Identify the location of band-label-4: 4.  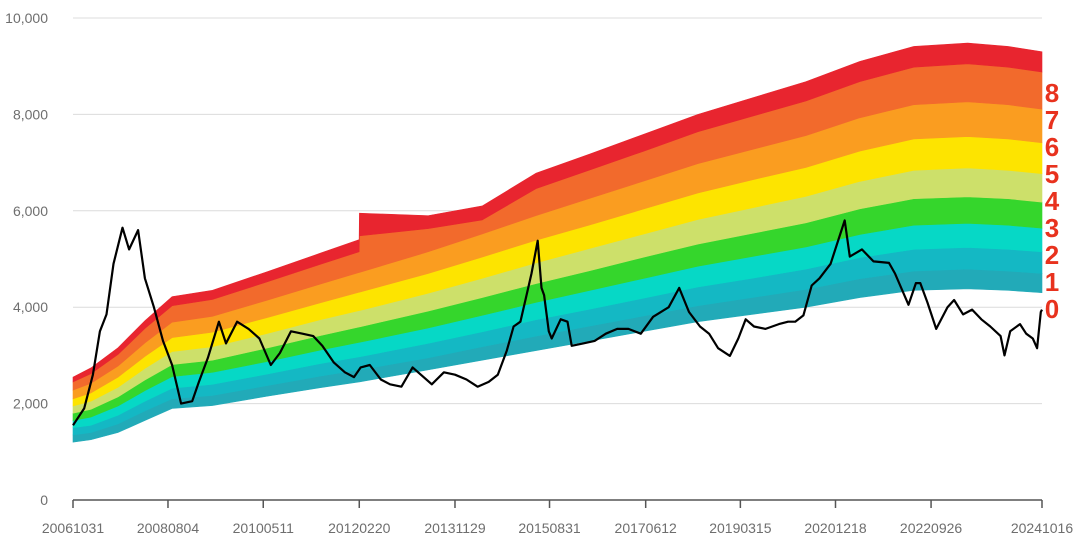
(1052, 201).